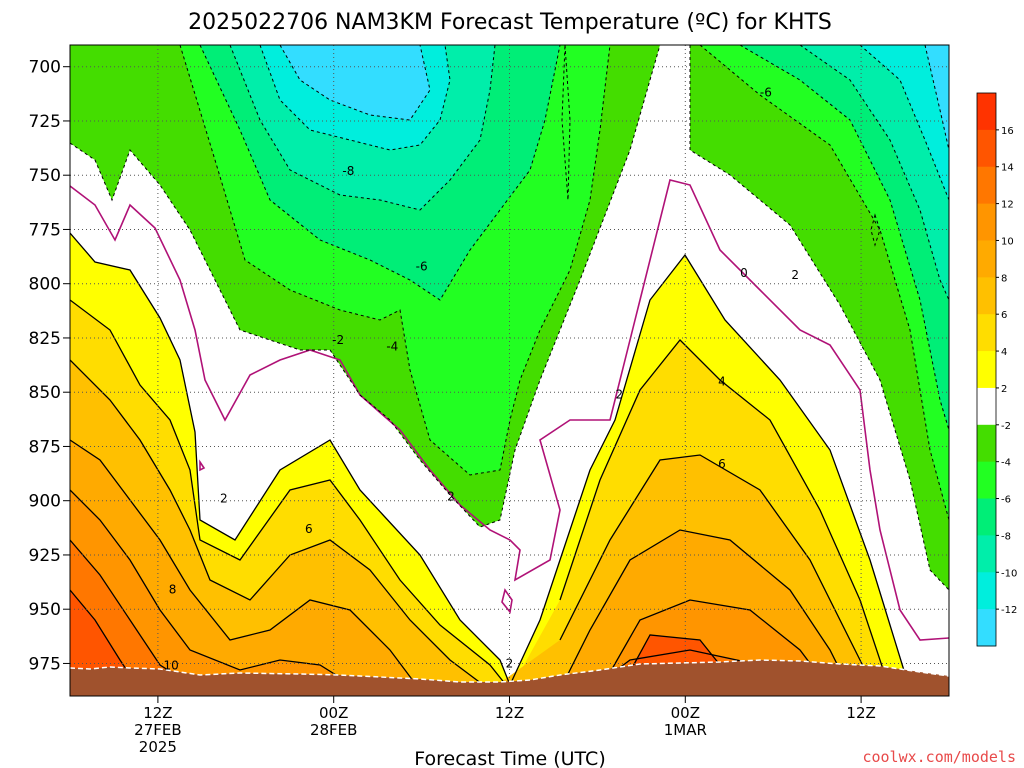 The height and width of the screenshot is (768, 1024). I want to click on colorbar-label: 12, so click(1007, 205).